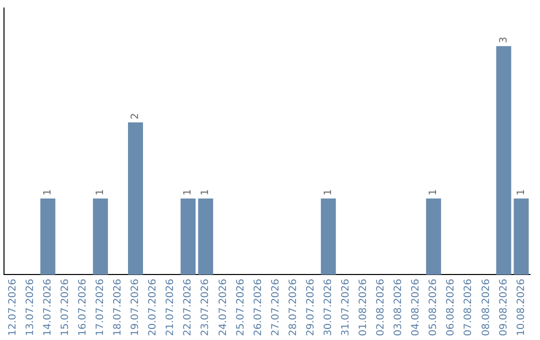 This screenshot has height=340, width=540. What do you see at coordinates (12, 307) in the screenshot?
I see `x-tick-label: 12.07.2026` at bounding box center [12, 307].